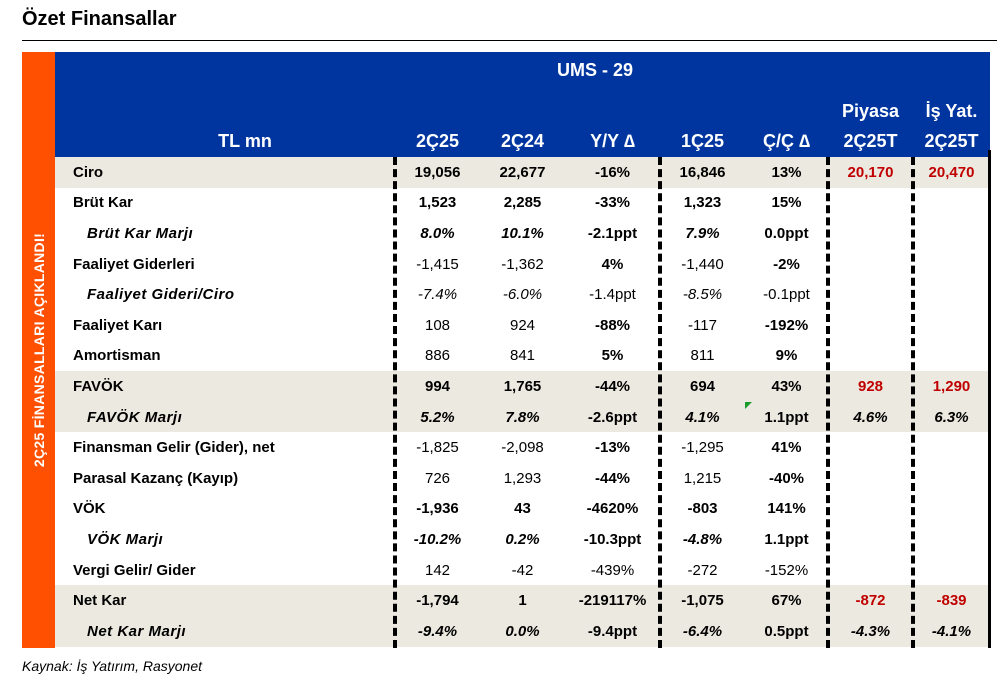 This screenshot has width=1008, height=688. I want to click on title-divider, so click(509, 40).